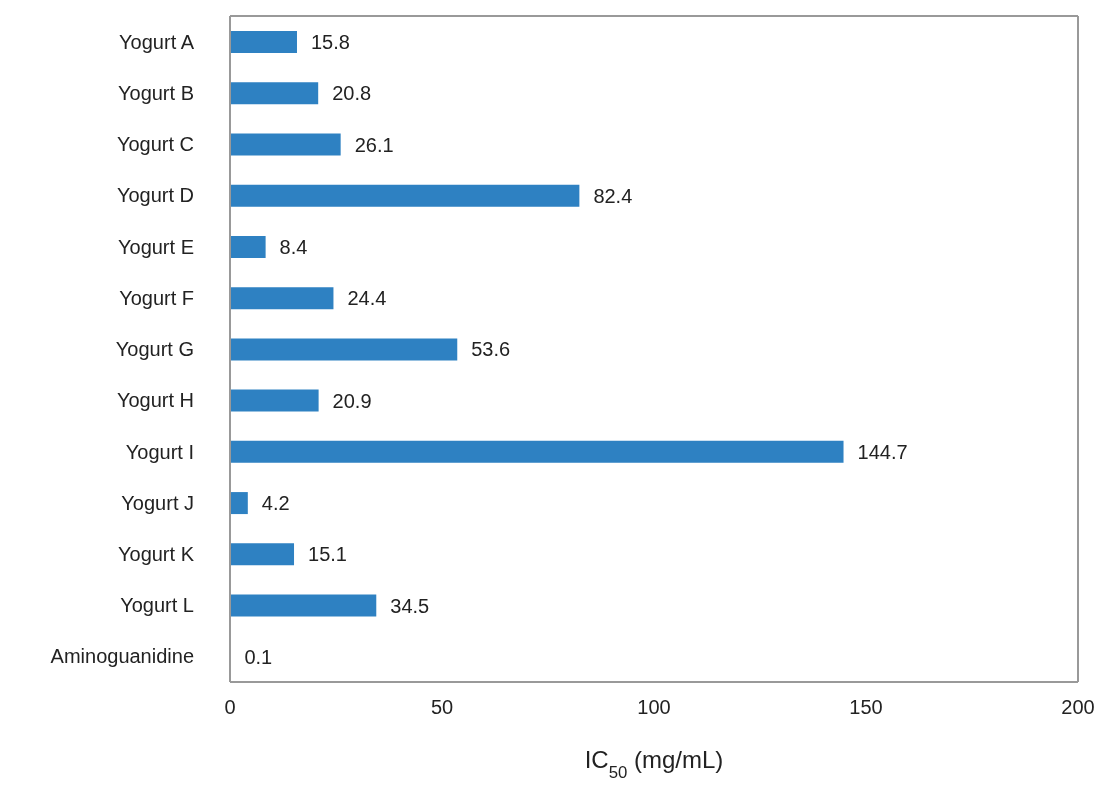 The height and width of the screenshot is (792, 1113). What do you see at coordinates (613, 195) in the screenshot?
I see `data-label: 82.4` at bounding box center [613, 195].